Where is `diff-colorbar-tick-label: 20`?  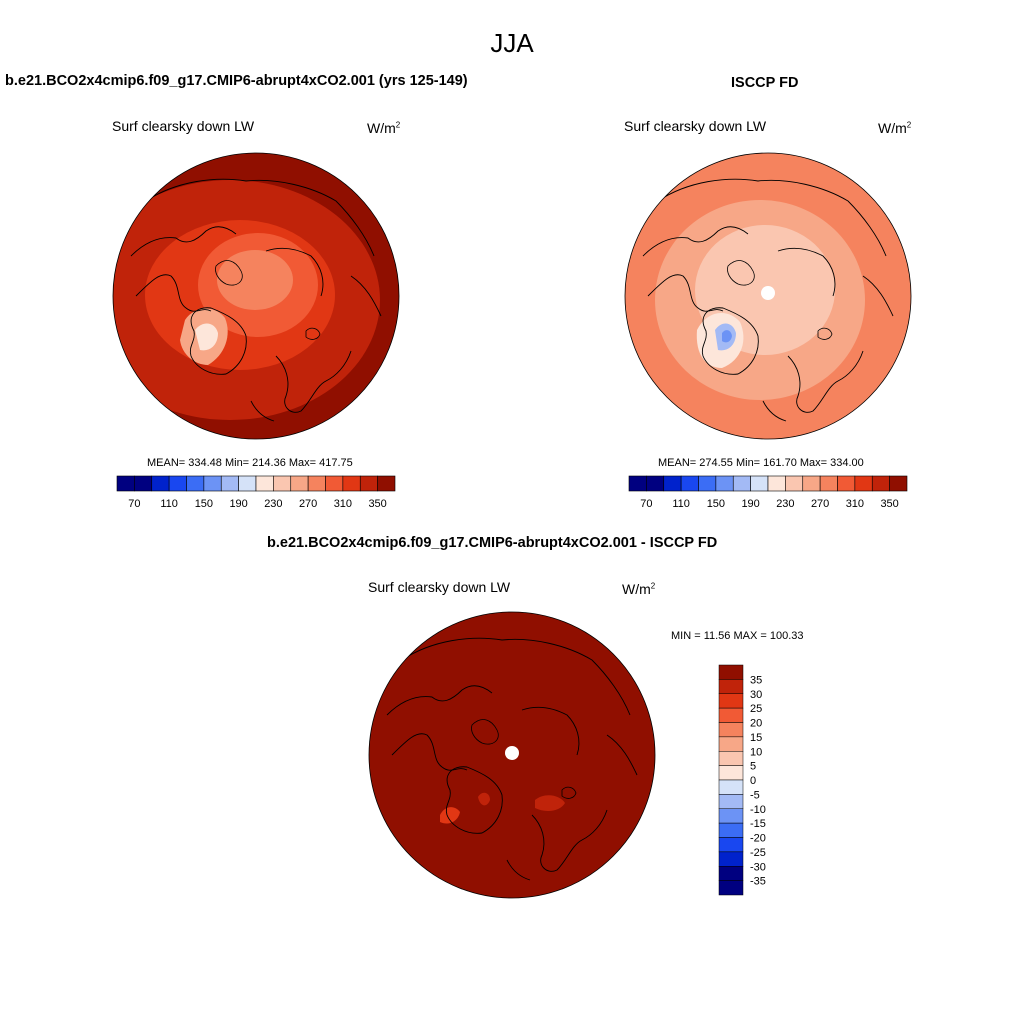
diff-colorbar-tick-label: 20 is located at coordinates (756, 724).